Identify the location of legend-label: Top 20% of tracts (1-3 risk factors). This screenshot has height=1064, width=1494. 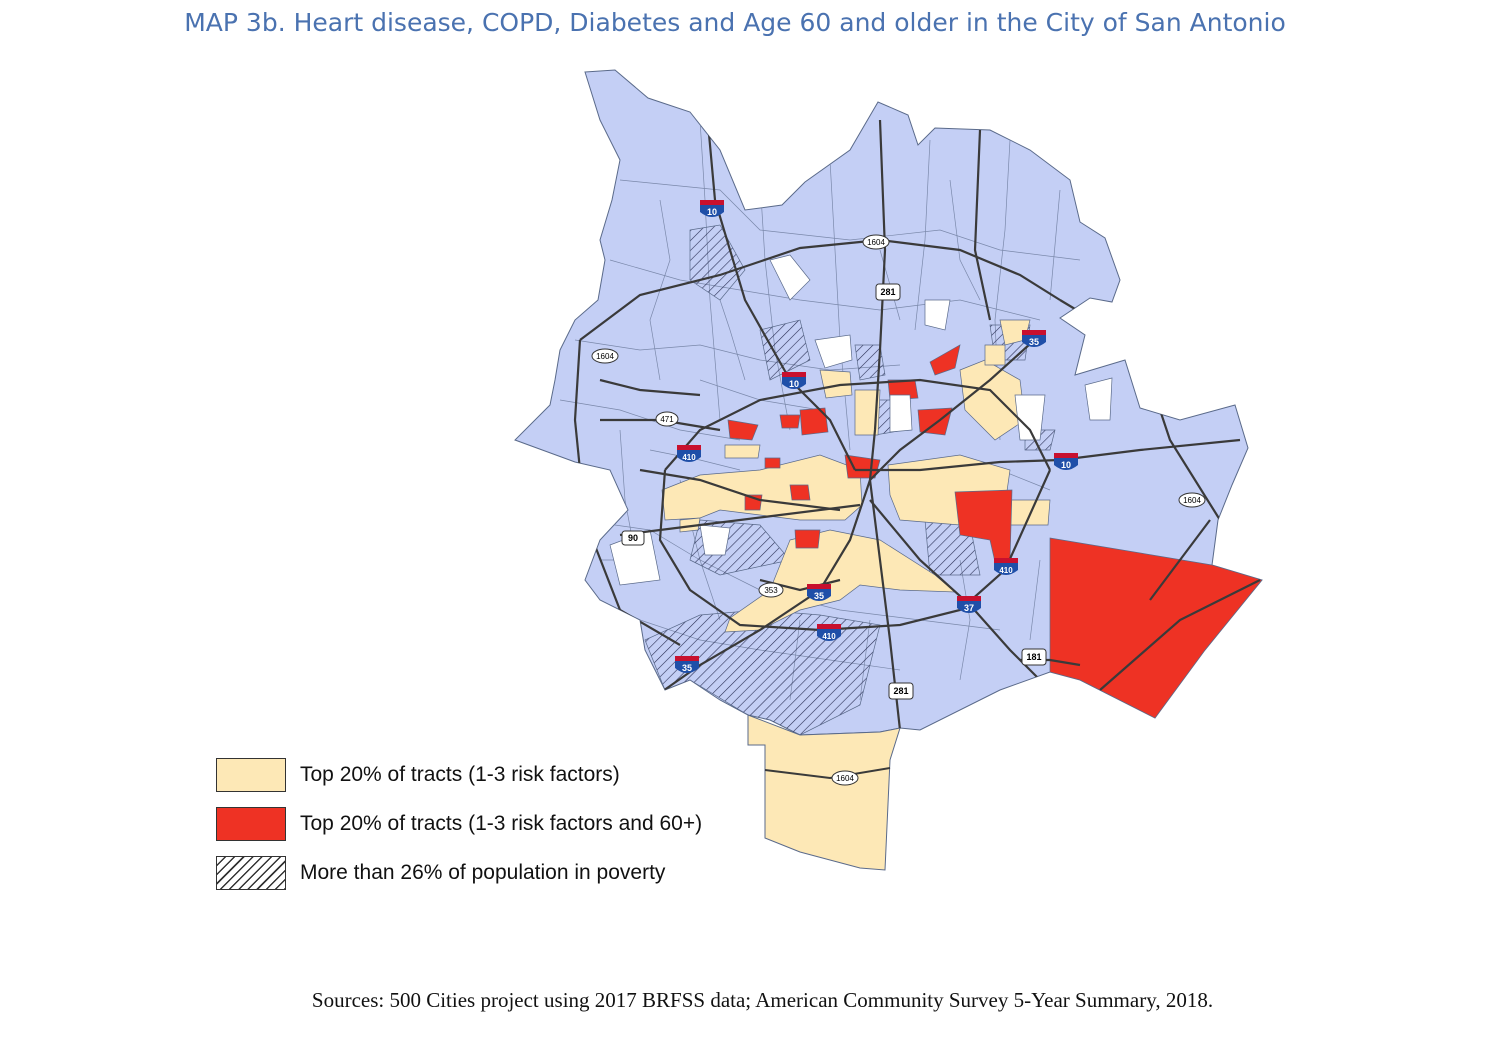
(460, 774).